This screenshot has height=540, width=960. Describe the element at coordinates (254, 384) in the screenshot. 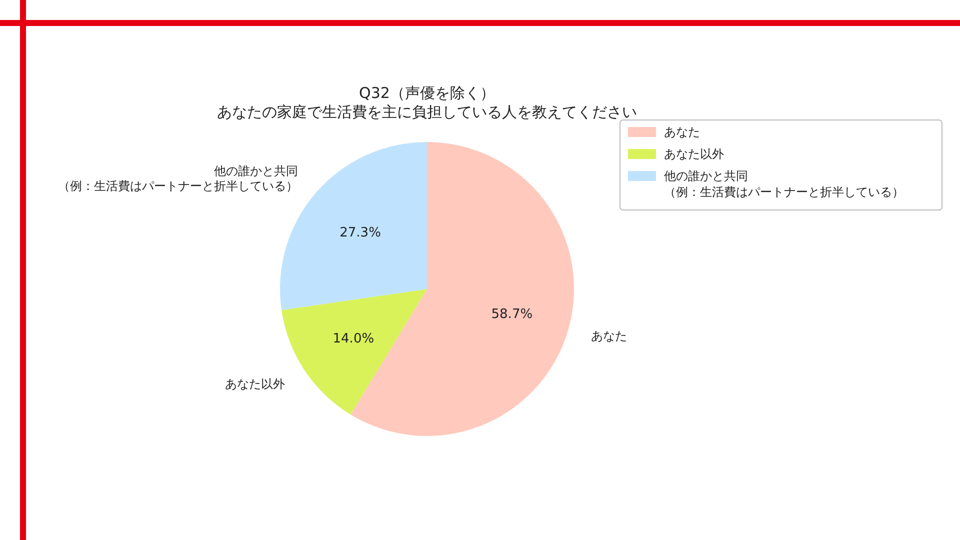

I see `slice-label: あなた以外` at that location.